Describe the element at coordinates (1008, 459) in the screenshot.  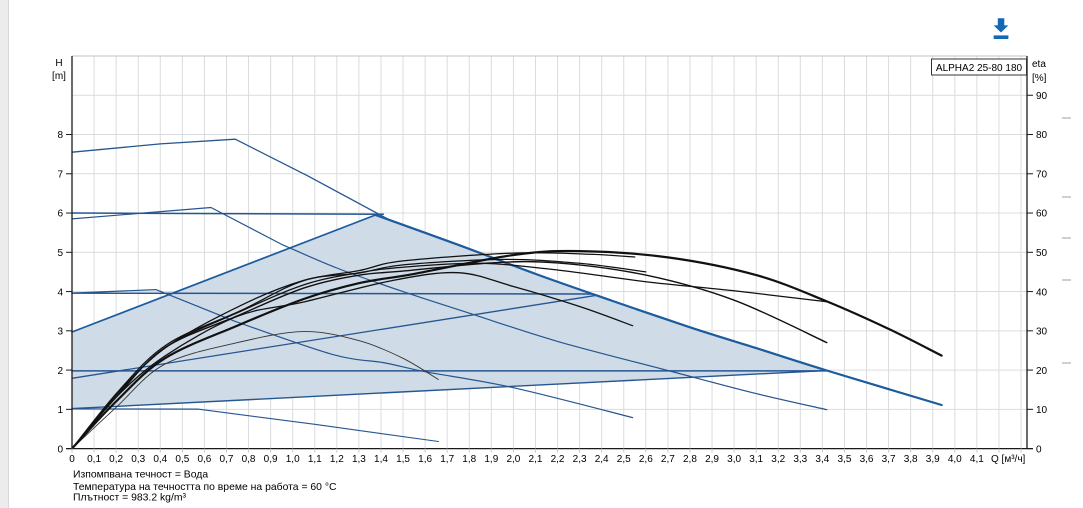
I see `svg-text: Q [м³/ч]` at that location.